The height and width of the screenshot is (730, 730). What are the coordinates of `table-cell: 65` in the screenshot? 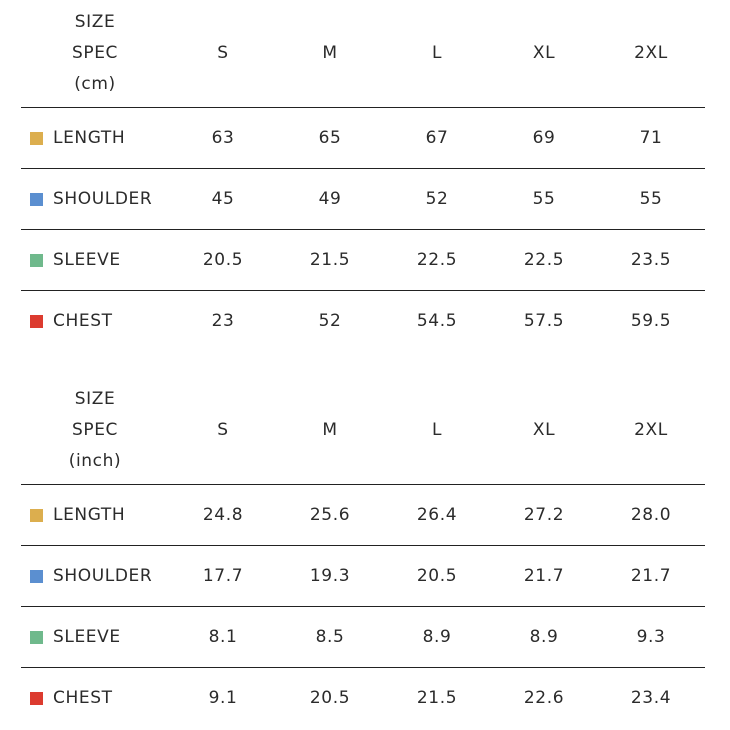 It's located at (330, 138).